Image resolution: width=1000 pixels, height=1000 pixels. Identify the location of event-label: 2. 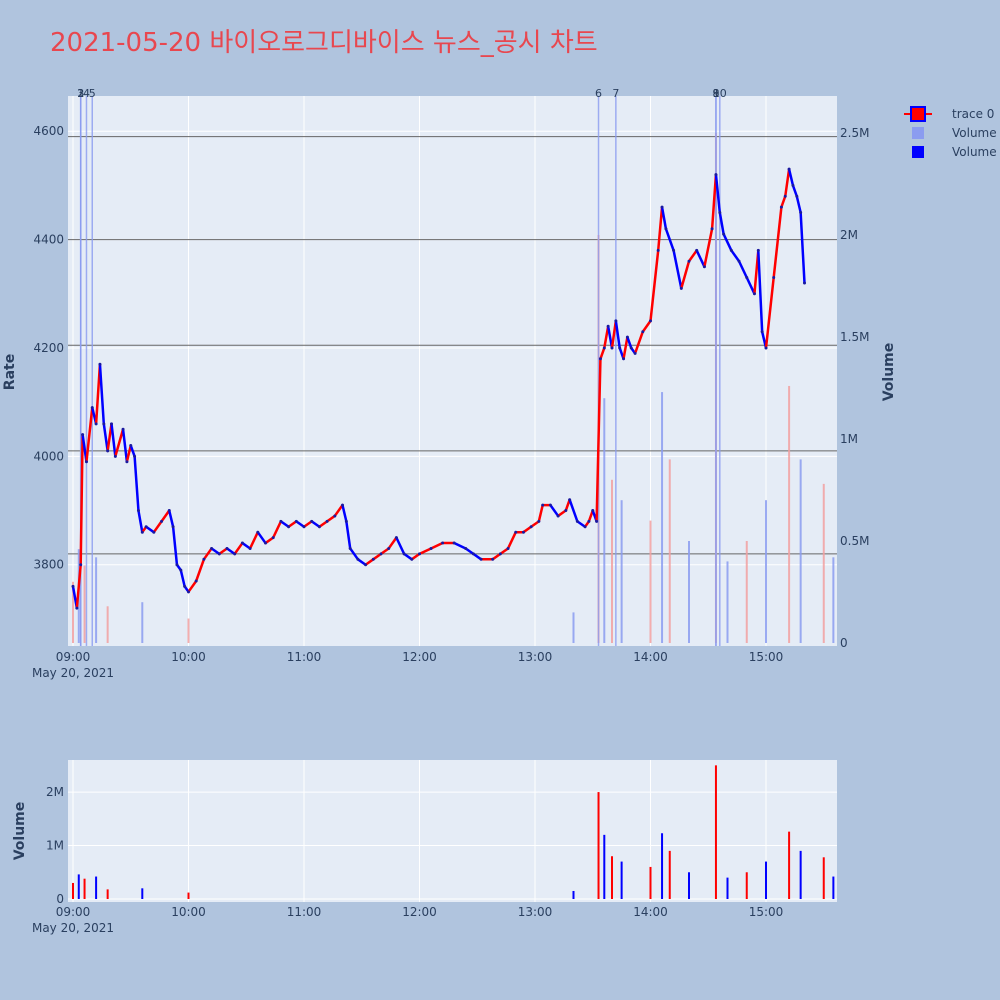
(80, 93).